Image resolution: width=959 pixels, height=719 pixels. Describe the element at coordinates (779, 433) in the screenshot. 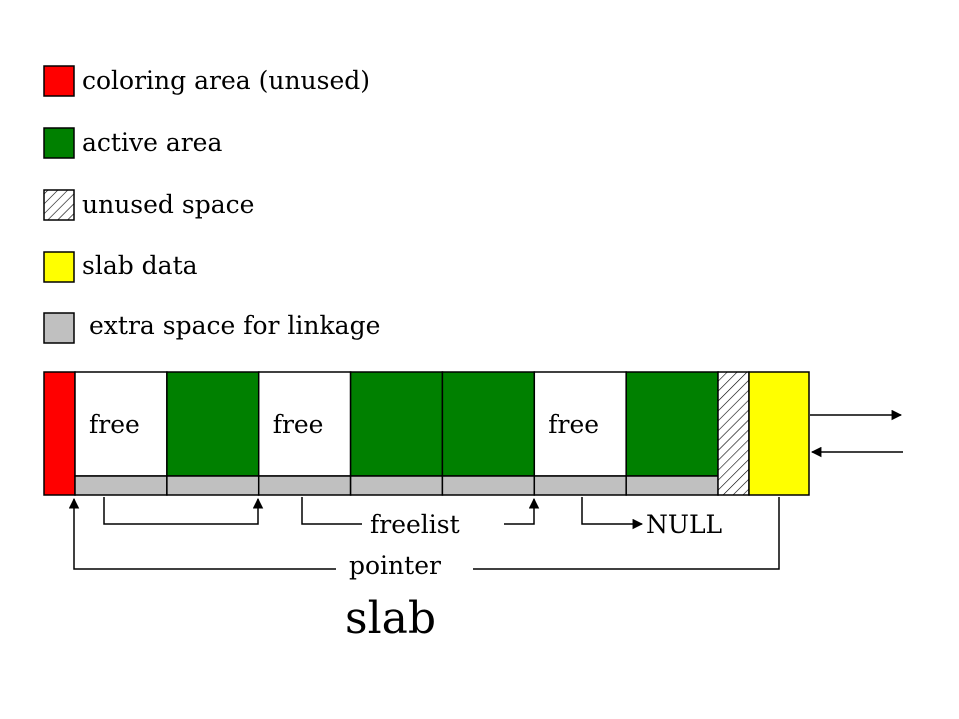

I see `slab-data` at that location.